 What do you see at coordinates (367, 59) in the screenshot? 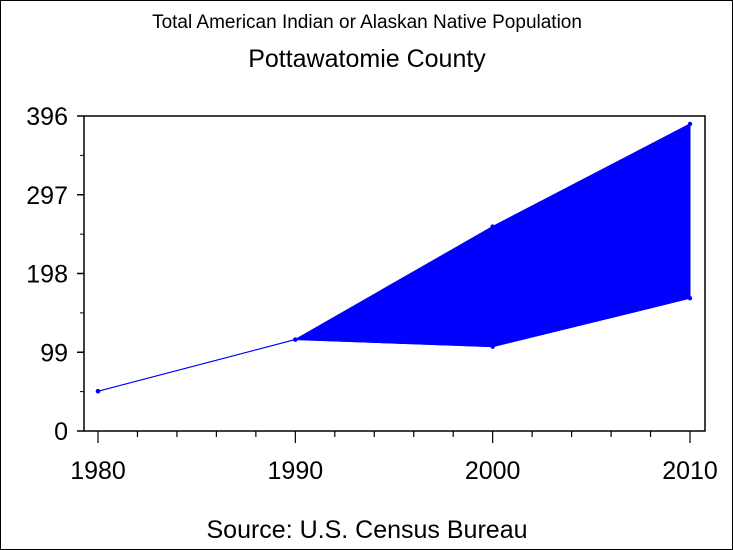
I see `chart-subtitle: Pottawatomie County` at bounding box center [367, 59].